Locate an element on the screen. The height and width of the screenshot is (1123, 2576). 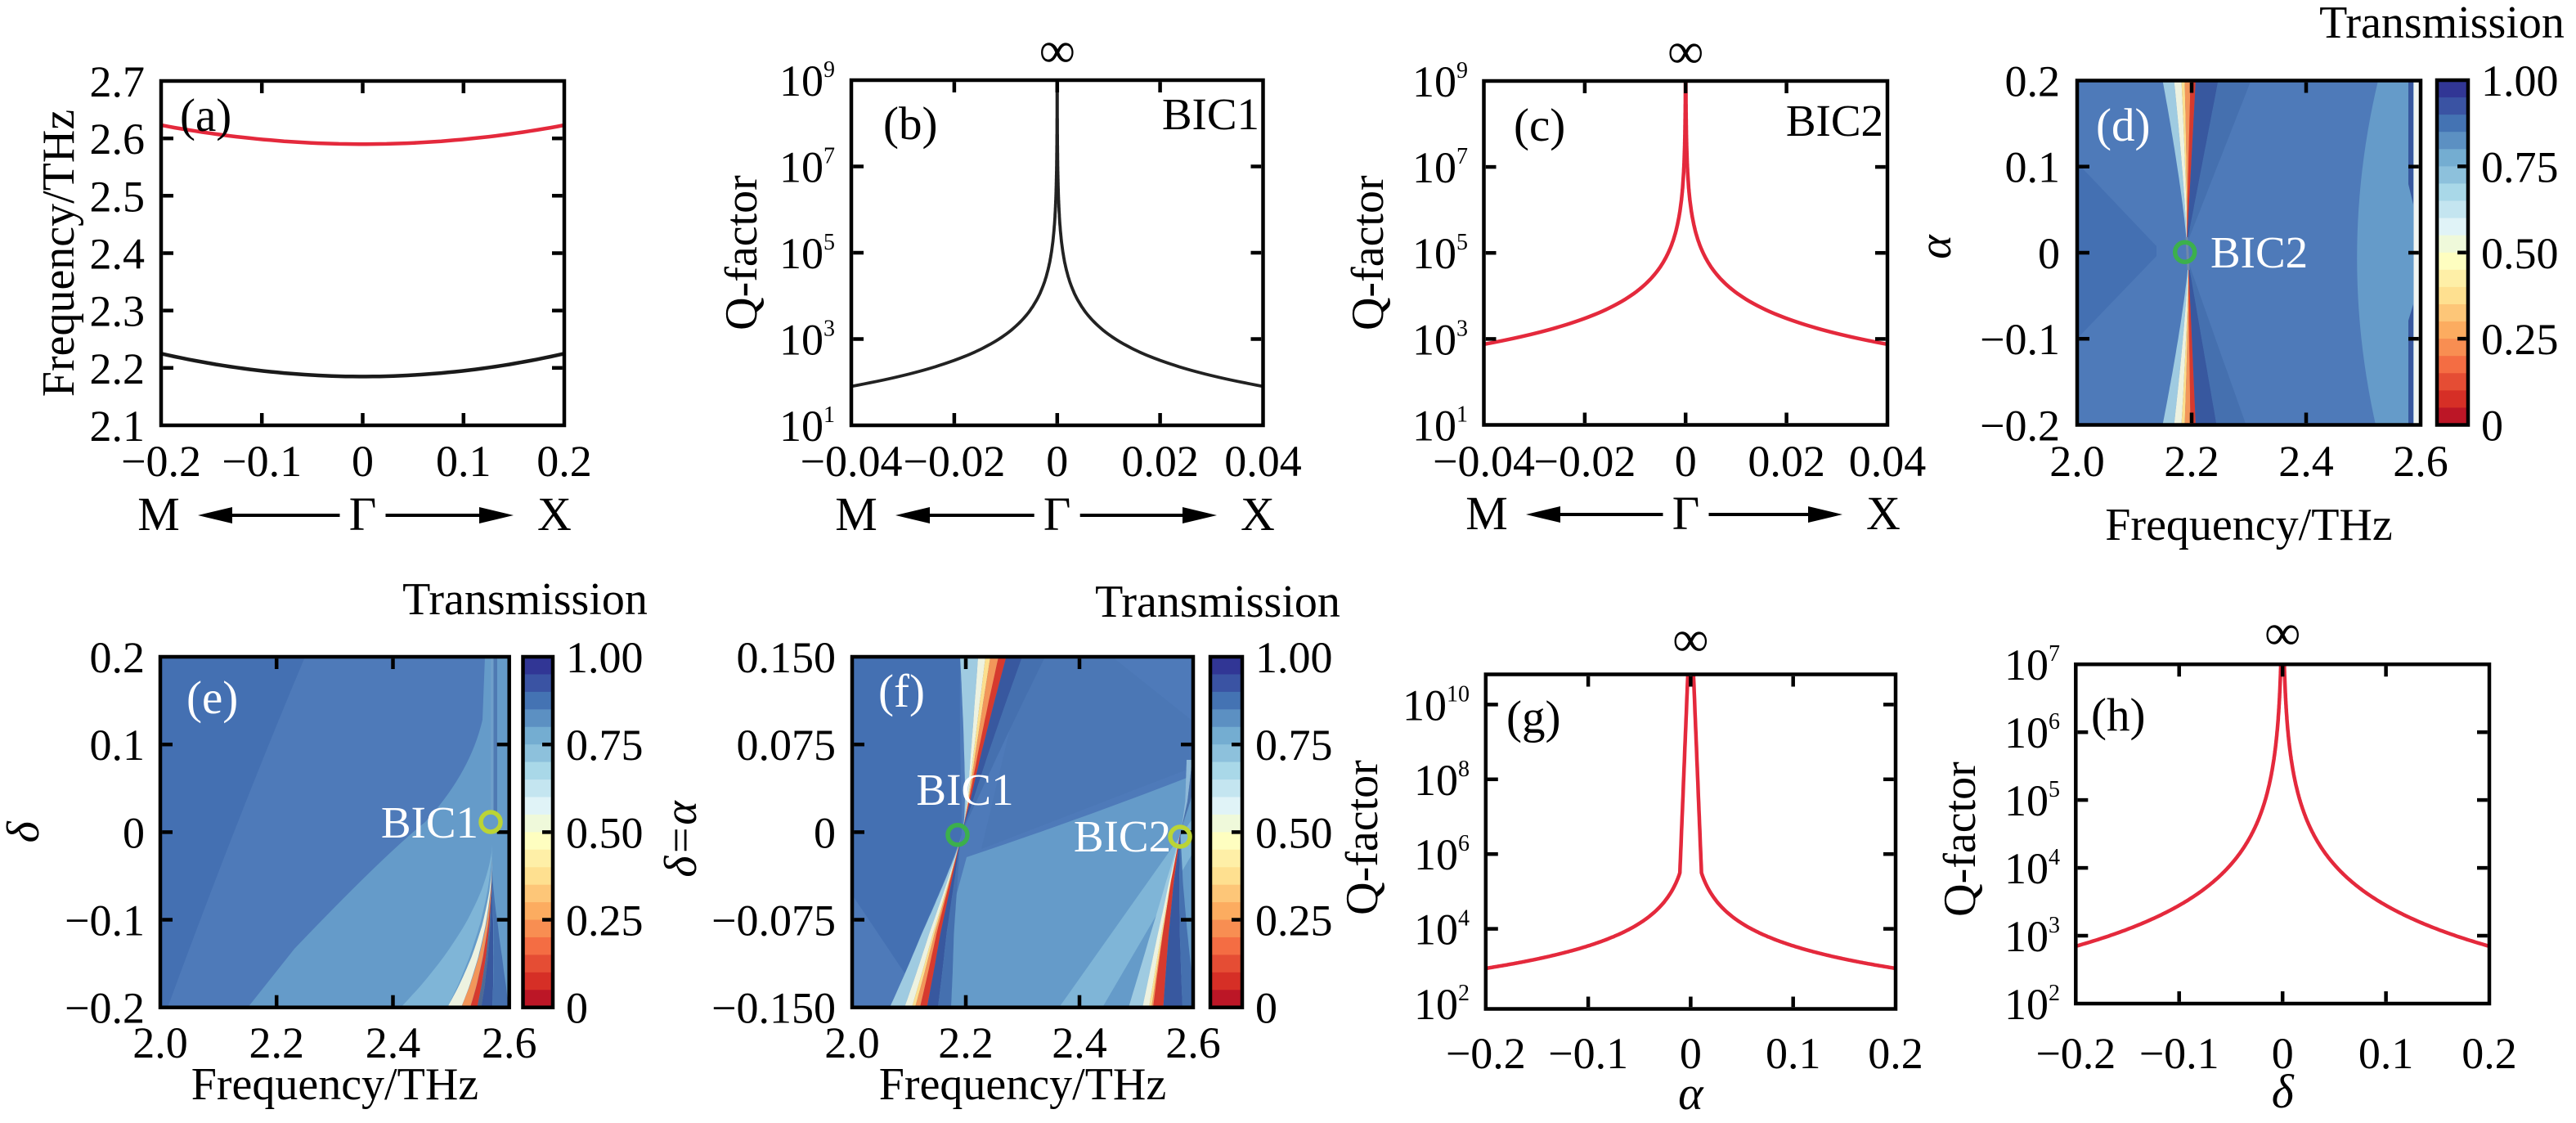
svg-text: −0.04 is located at coordinates (1484, 461).